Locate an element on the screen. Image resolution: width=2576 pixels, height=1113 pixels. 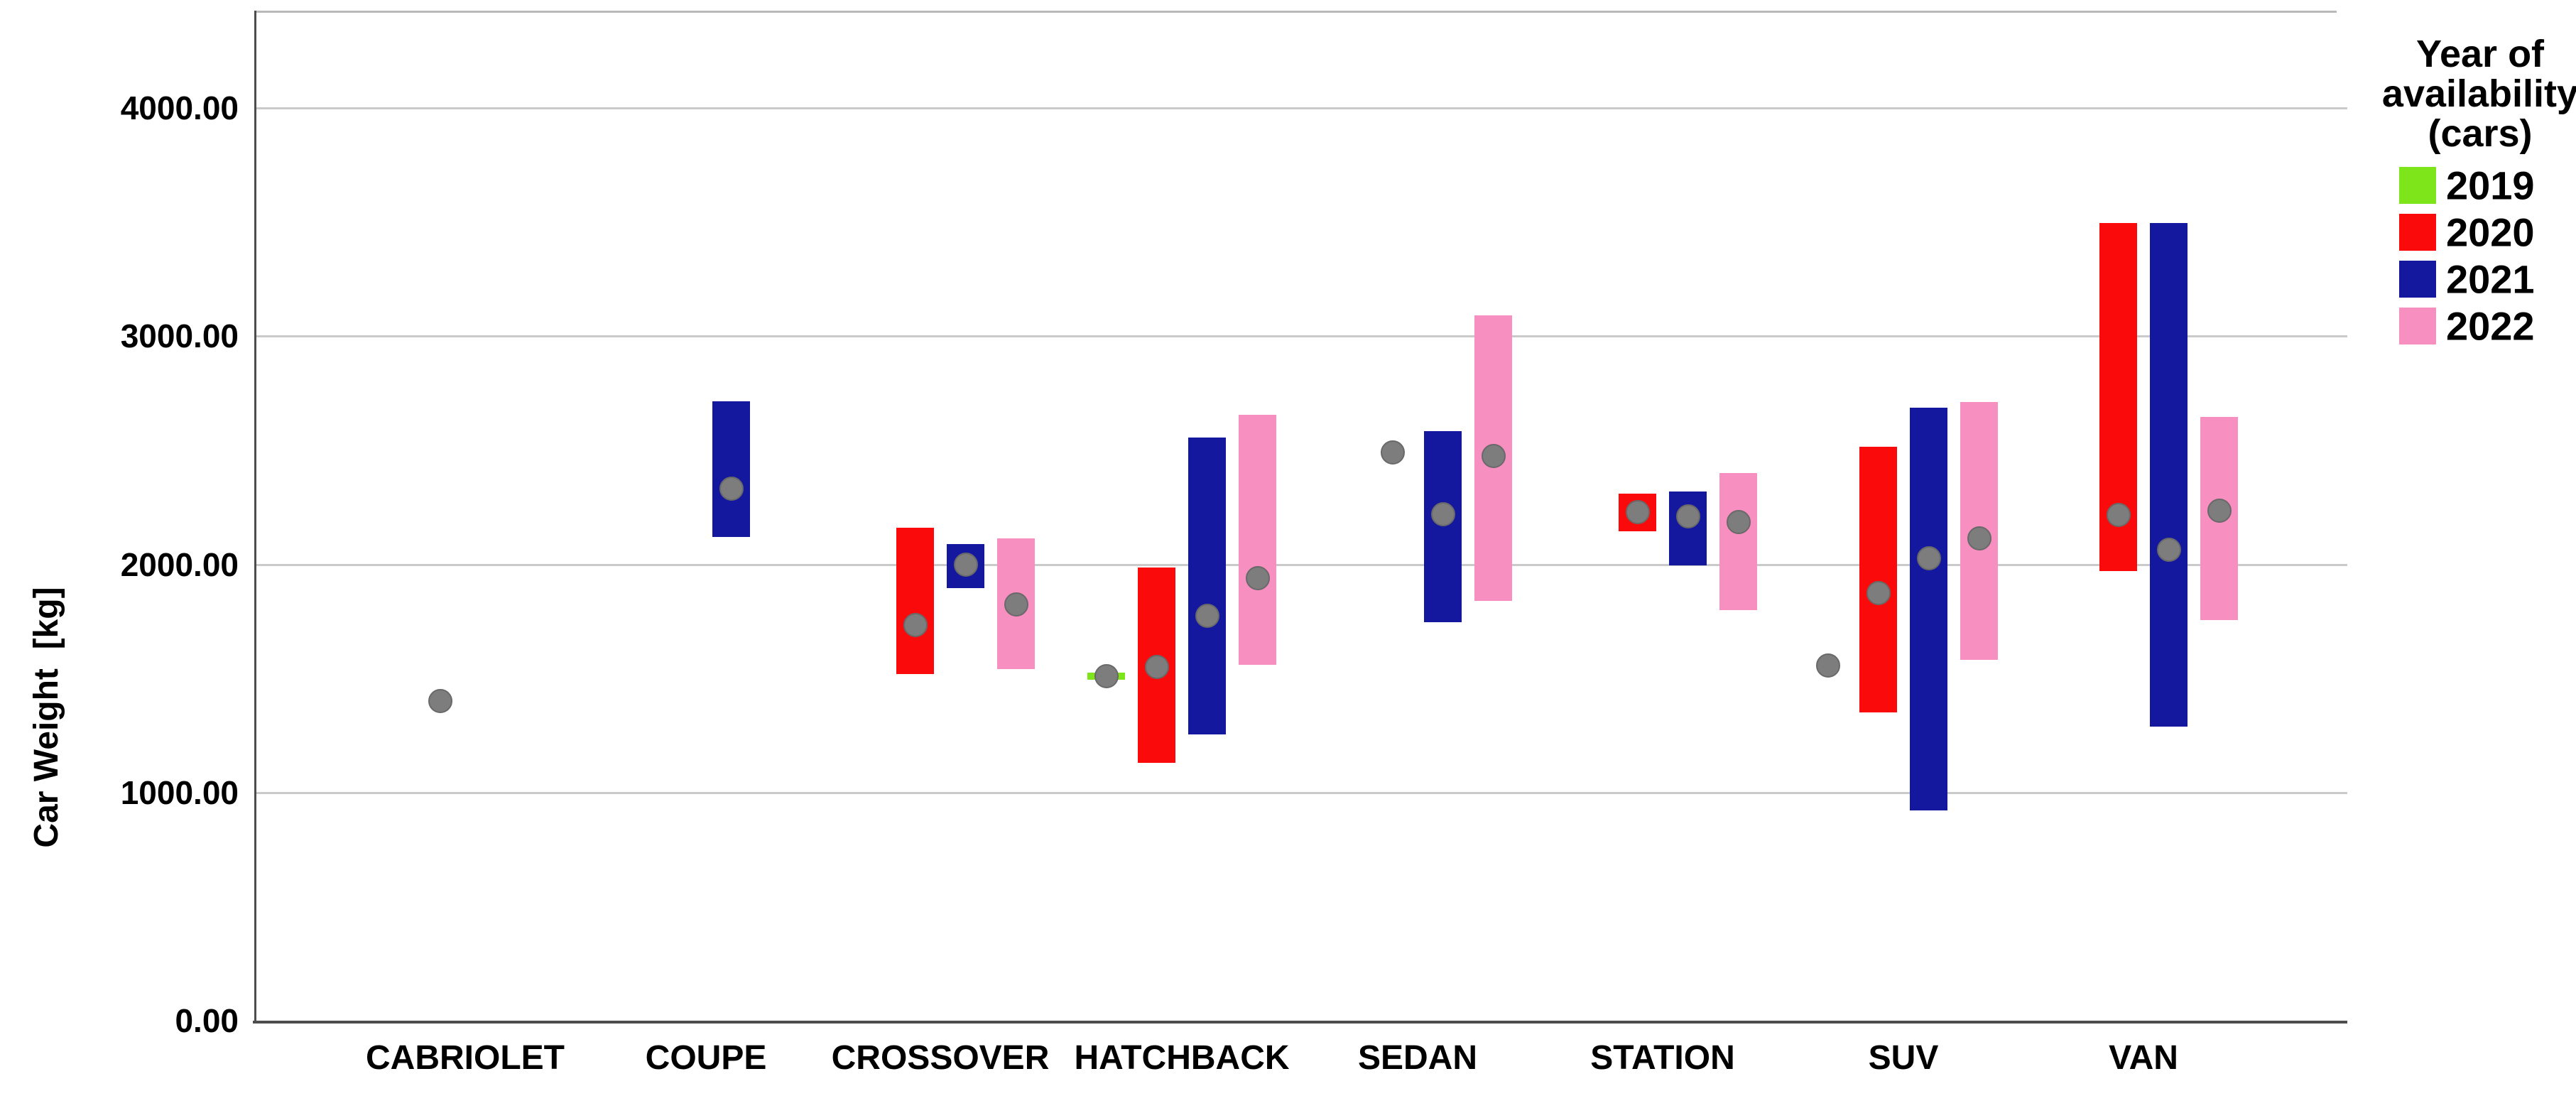
x-category-label-suv: SUV is located at coordinates (1903, 1058).